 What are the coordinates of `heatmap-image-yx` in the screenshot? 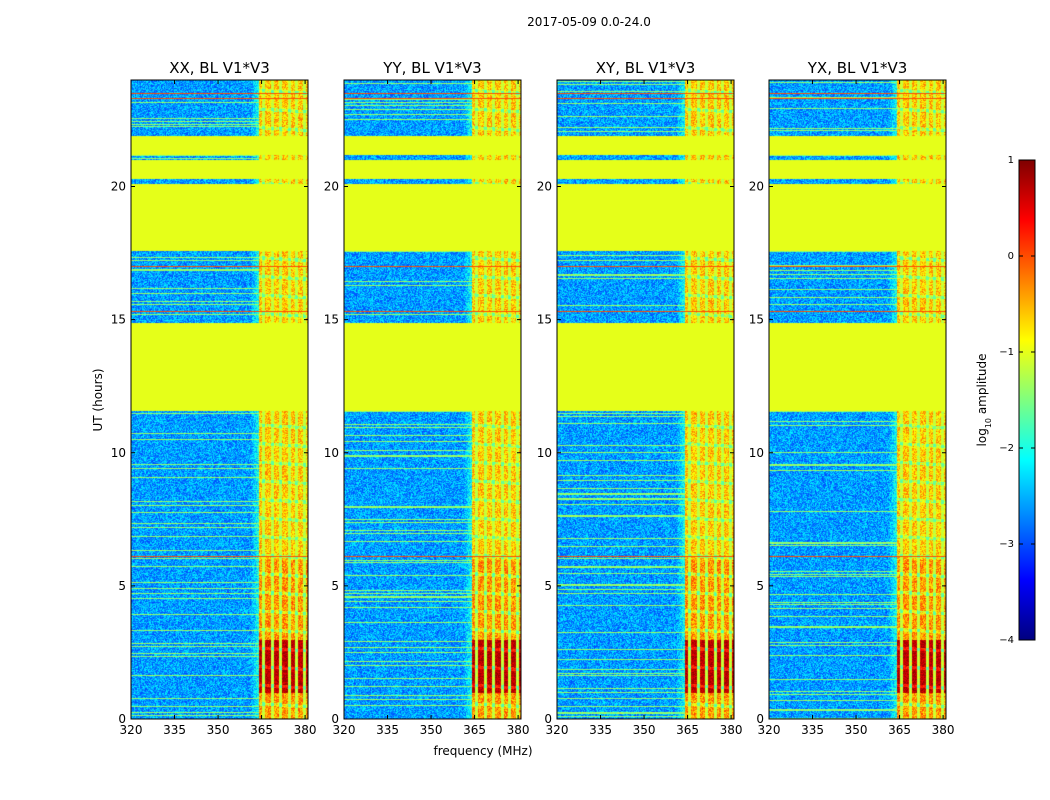 It's located at (857, 399).